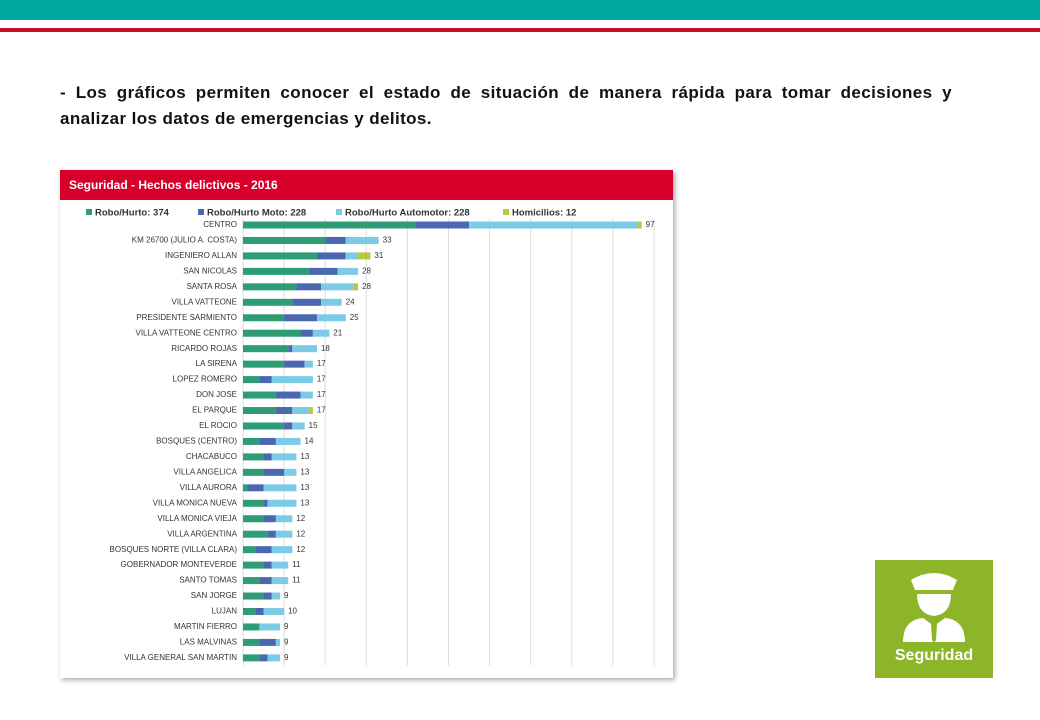 Image resolution: width=1040 pixels, height=720 pixels. I want to click on y-tick-label: VILLA GENERAL SAN MARTIN, so click(180, 657).